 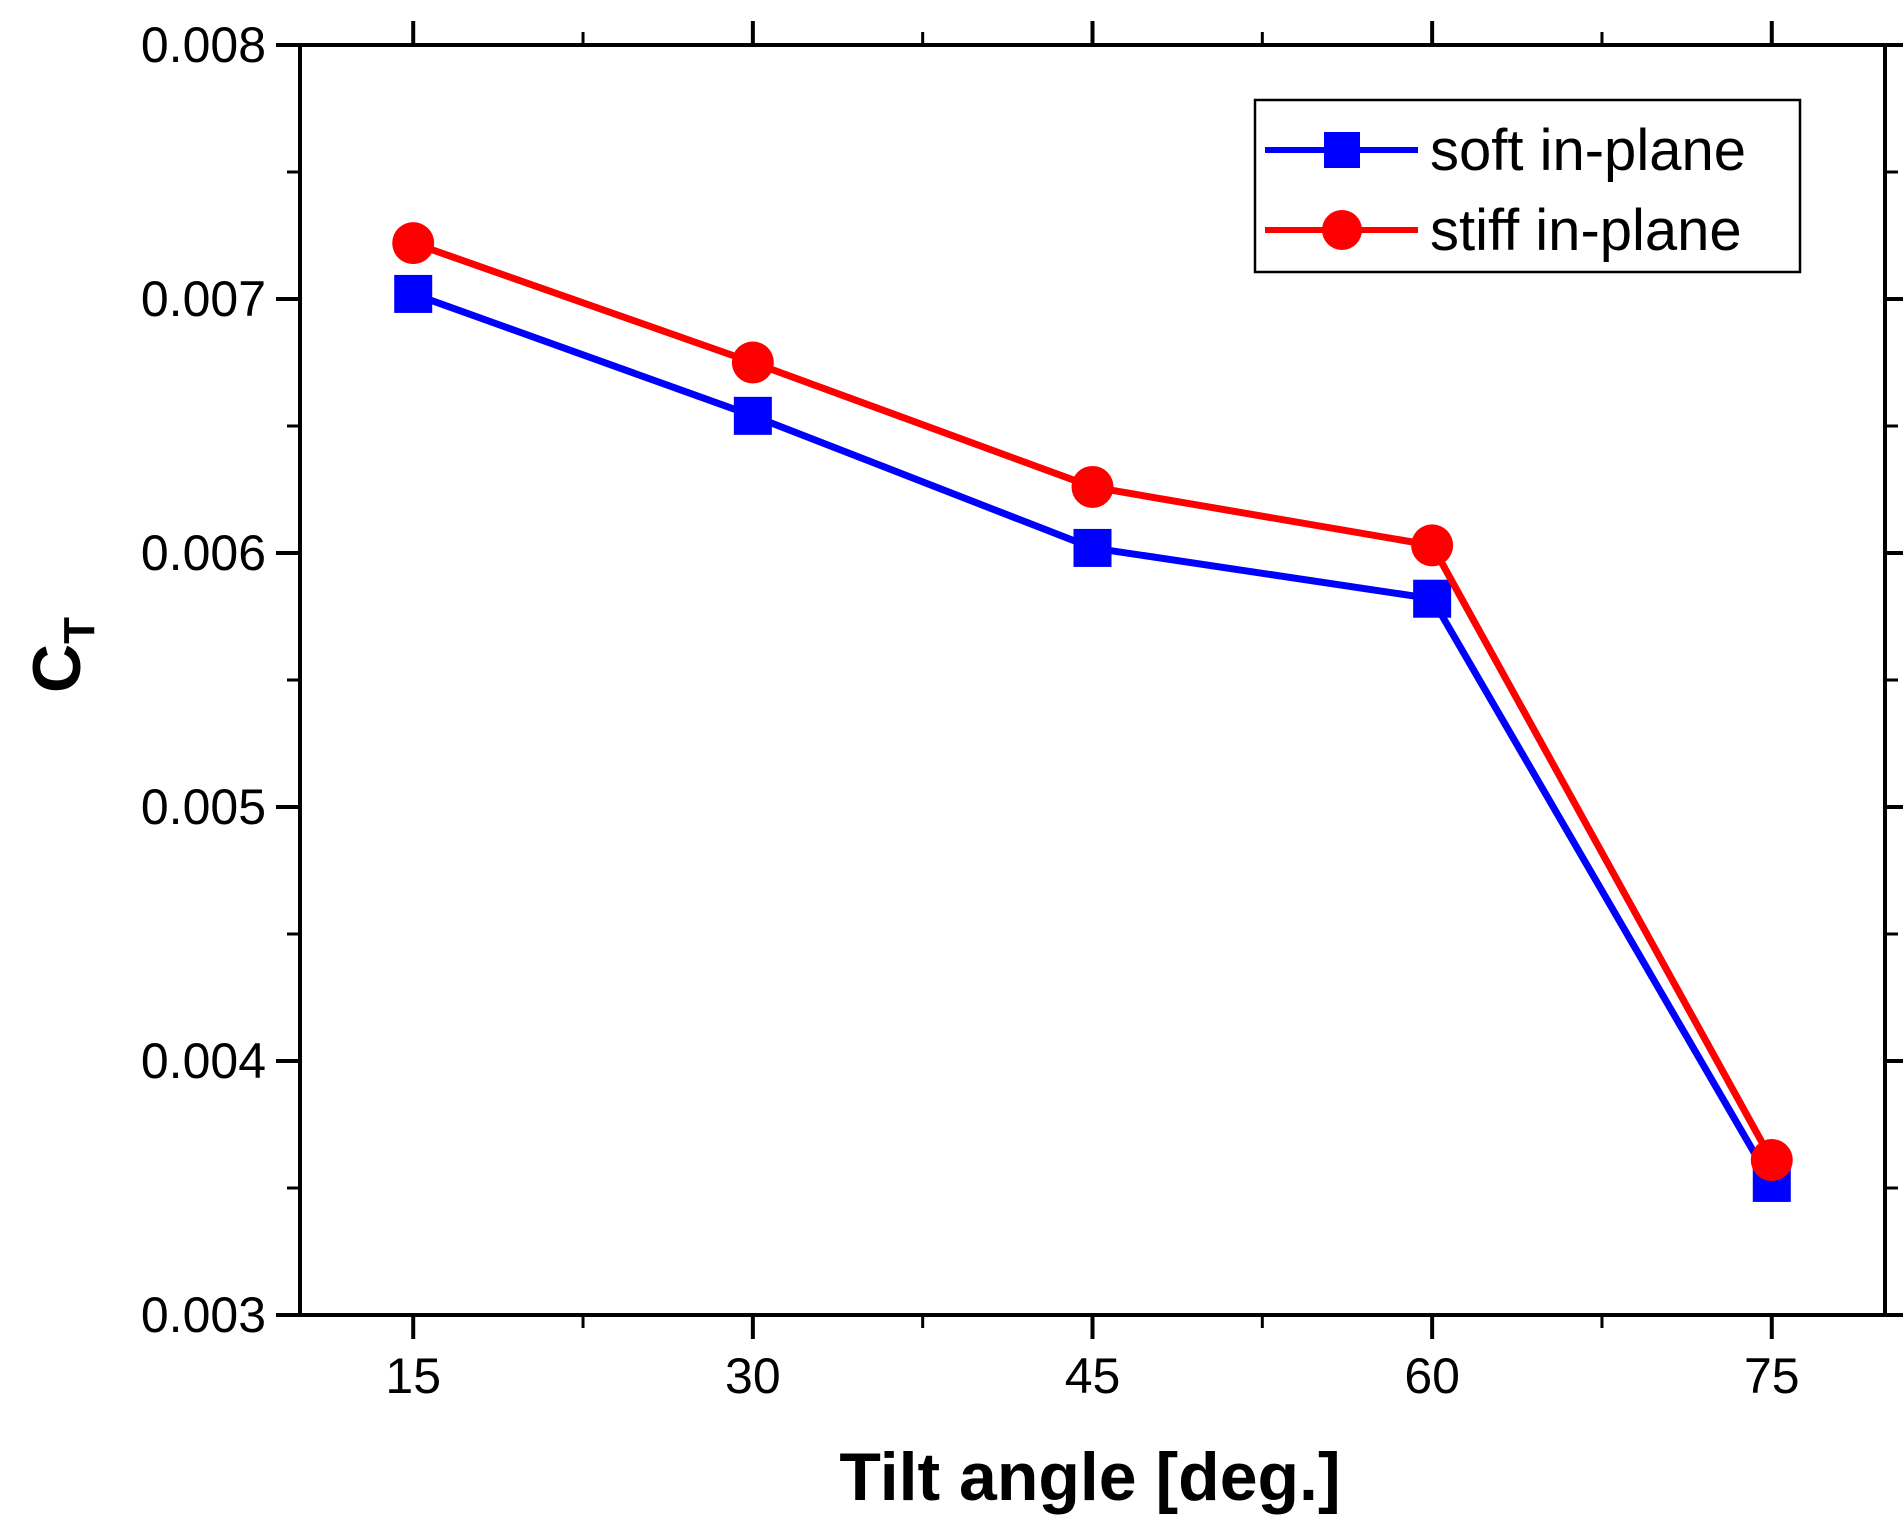 What do you see at coordinates (203, 553) in the screenshot?
I see `y-tick-label: 0.006` at bounding box center [203, 553].